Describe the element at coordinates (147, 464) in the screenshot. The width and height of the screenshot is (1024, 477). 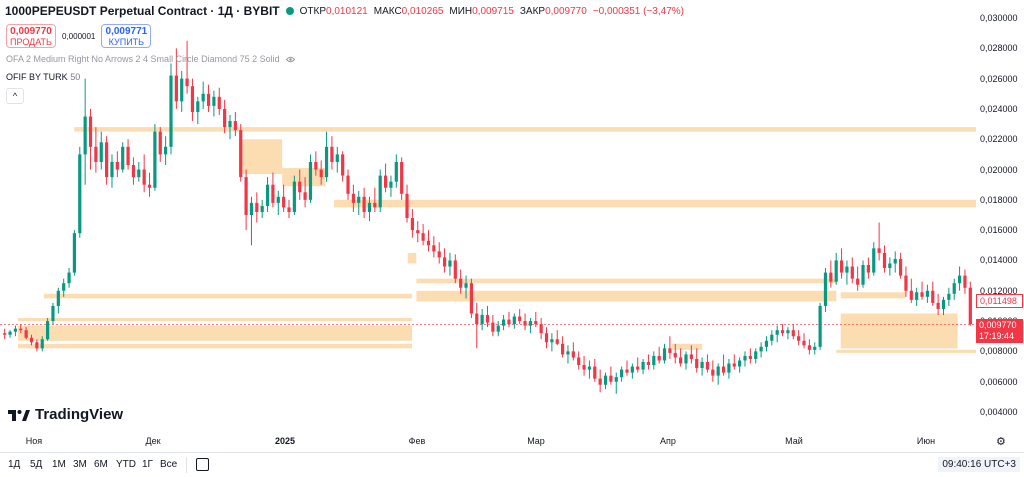
I see `range-1y: 1Г` at that location.